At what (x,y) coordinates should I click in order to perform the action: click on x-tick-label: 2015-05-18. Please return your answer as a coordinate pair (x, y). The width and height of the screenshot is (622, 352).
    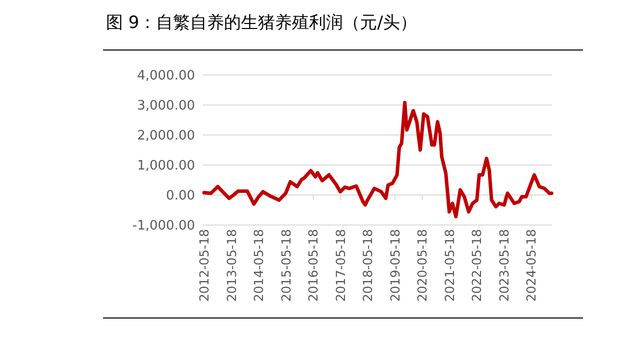
    Looking at the image, I should click on (286, 265).